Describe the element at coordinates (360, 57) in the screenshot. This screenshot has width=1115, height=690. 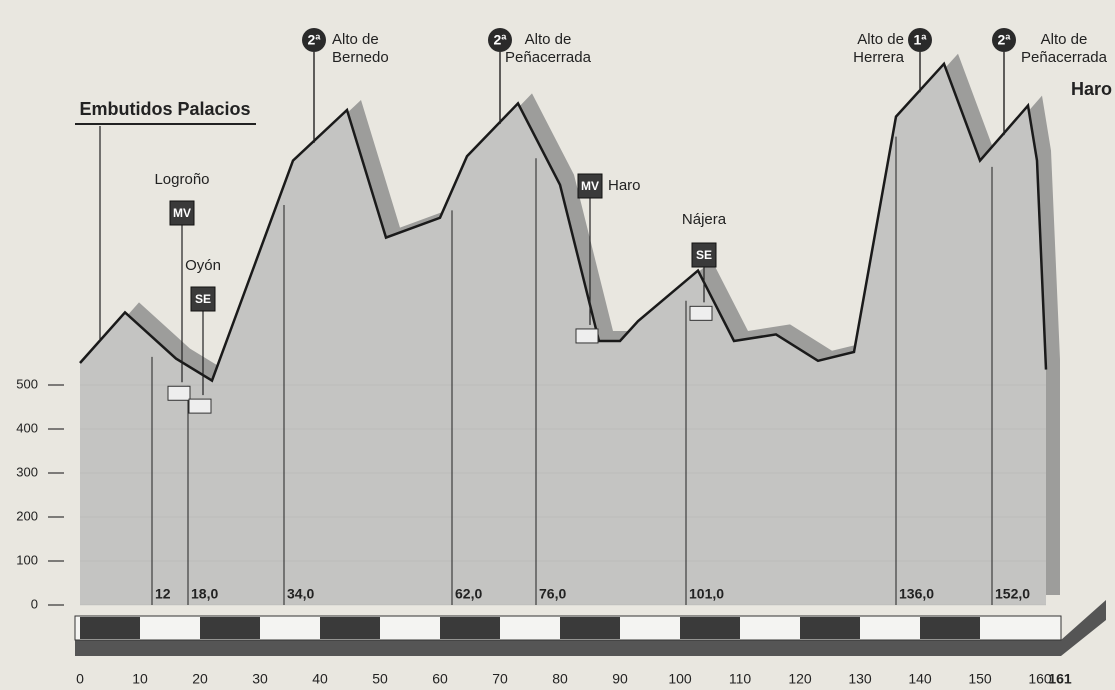
I see `climb-name: Bernedo` at that location.